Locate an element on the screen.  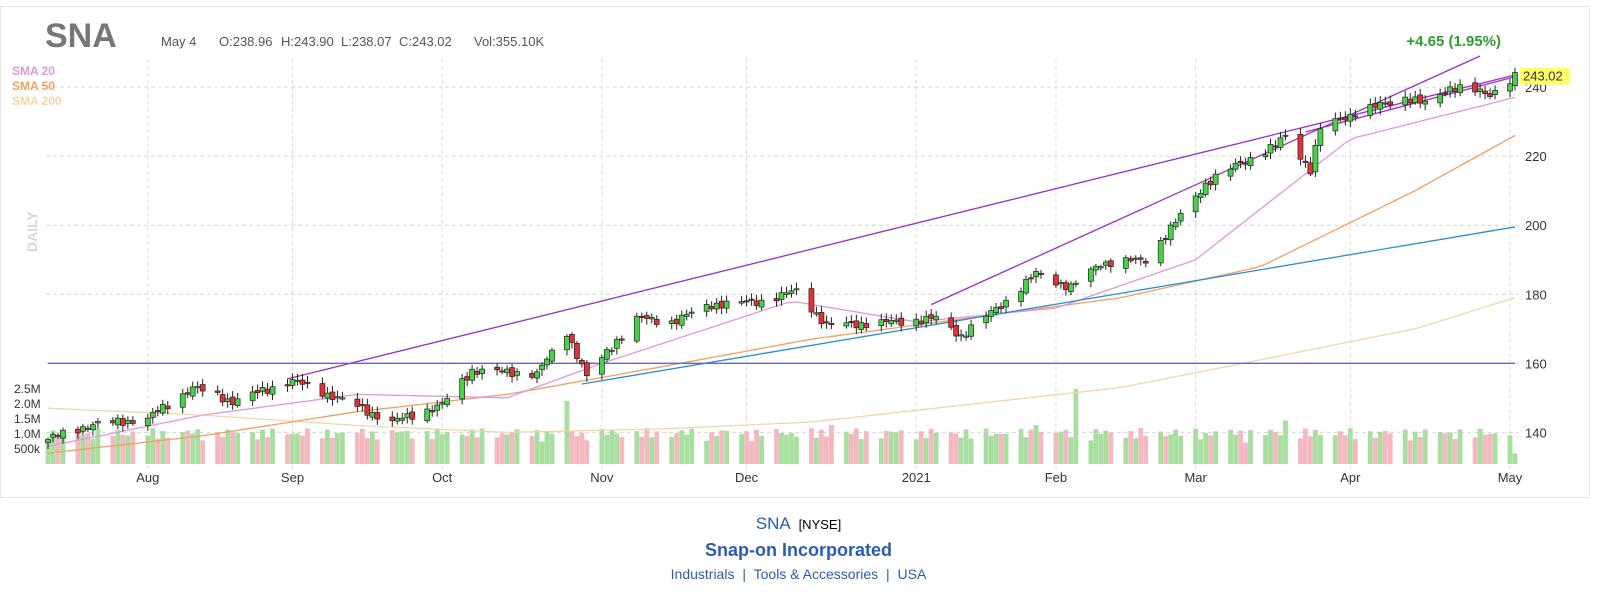
y-tick-label: 140 is located at coordinates (1536, 432).